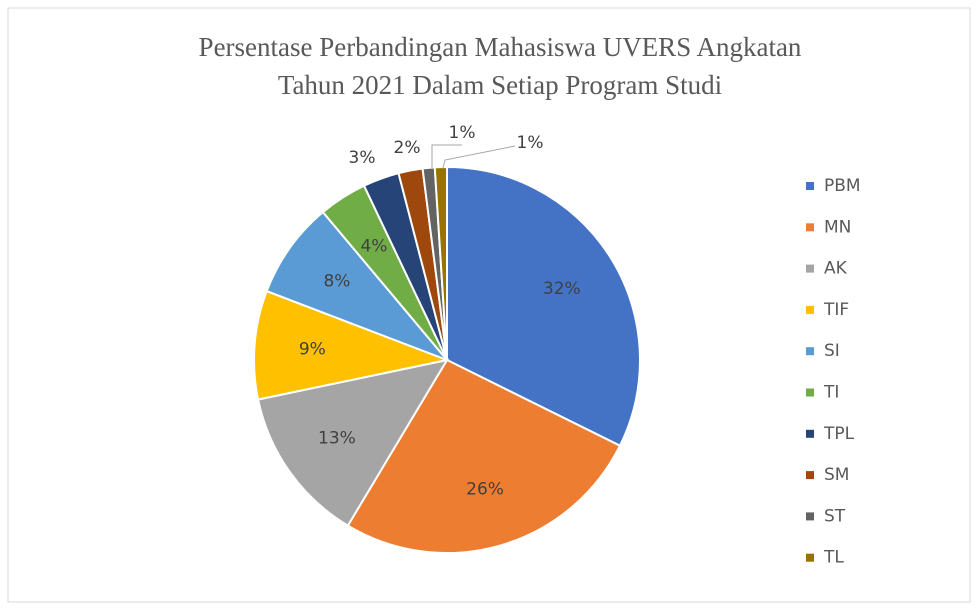 The image size is (979, 610). I want to click on data-label: 32%, so click(562, 289).